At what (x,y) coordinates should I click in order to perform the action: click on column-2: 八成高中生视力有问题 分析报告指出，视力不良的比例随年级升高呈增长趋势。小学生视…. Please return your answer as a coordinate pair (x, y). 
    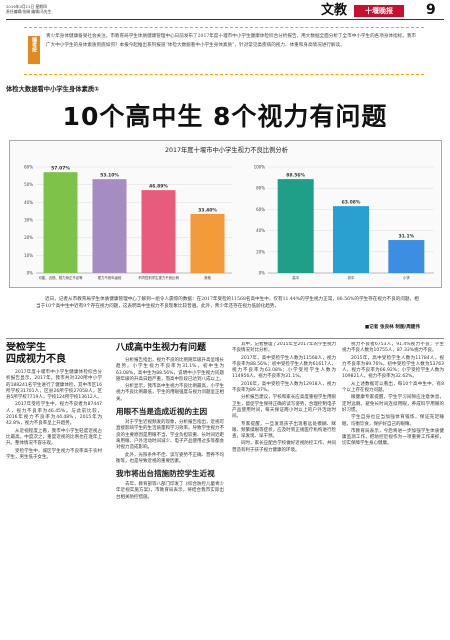
    Looking at the image, I should click on (170, 490).